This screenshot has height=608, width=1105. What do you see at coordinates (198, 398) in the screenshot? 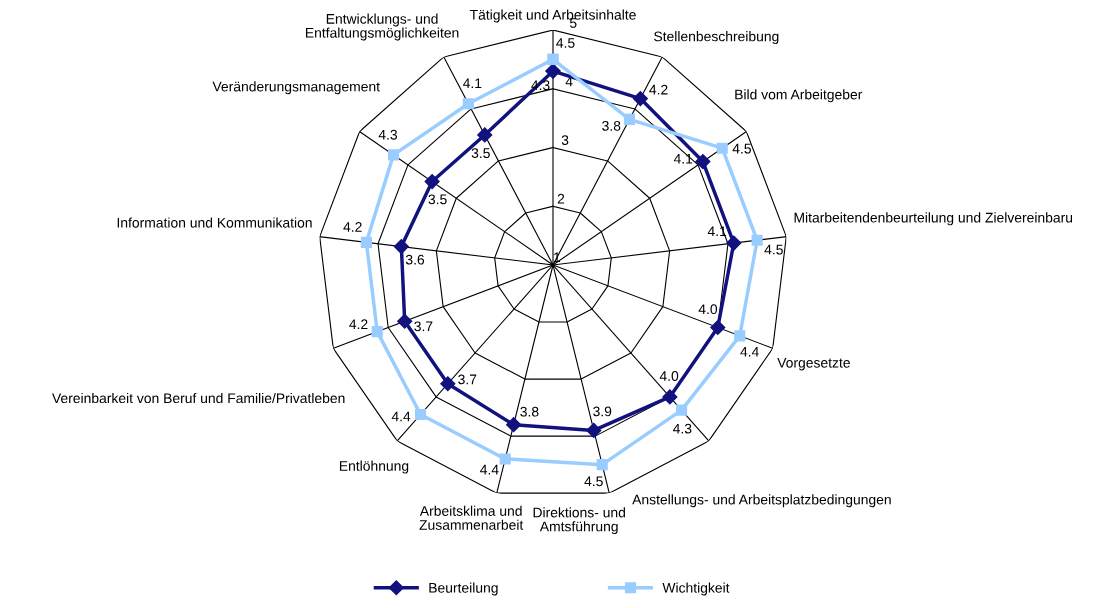
I see `spoke-label: Vereinbarkeit von Beruf und Familie/Privatleben` at bounding box center [198, 398].